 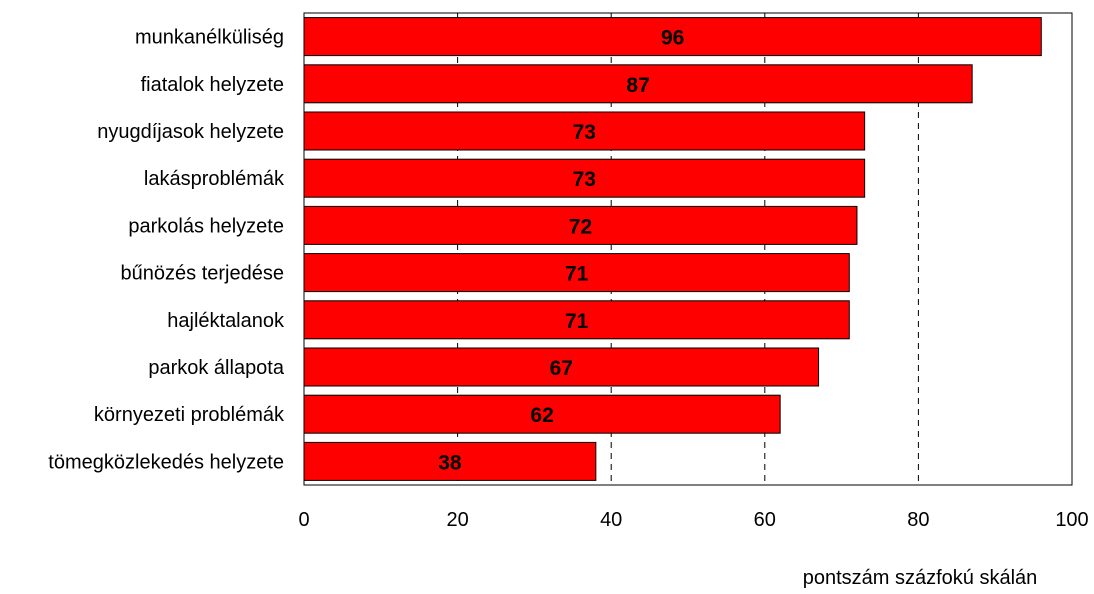 What do you see at coordinates (214, 179) in the screenshot?
I see `category-label: lakásproblémák` at bounding box center [214, 179].